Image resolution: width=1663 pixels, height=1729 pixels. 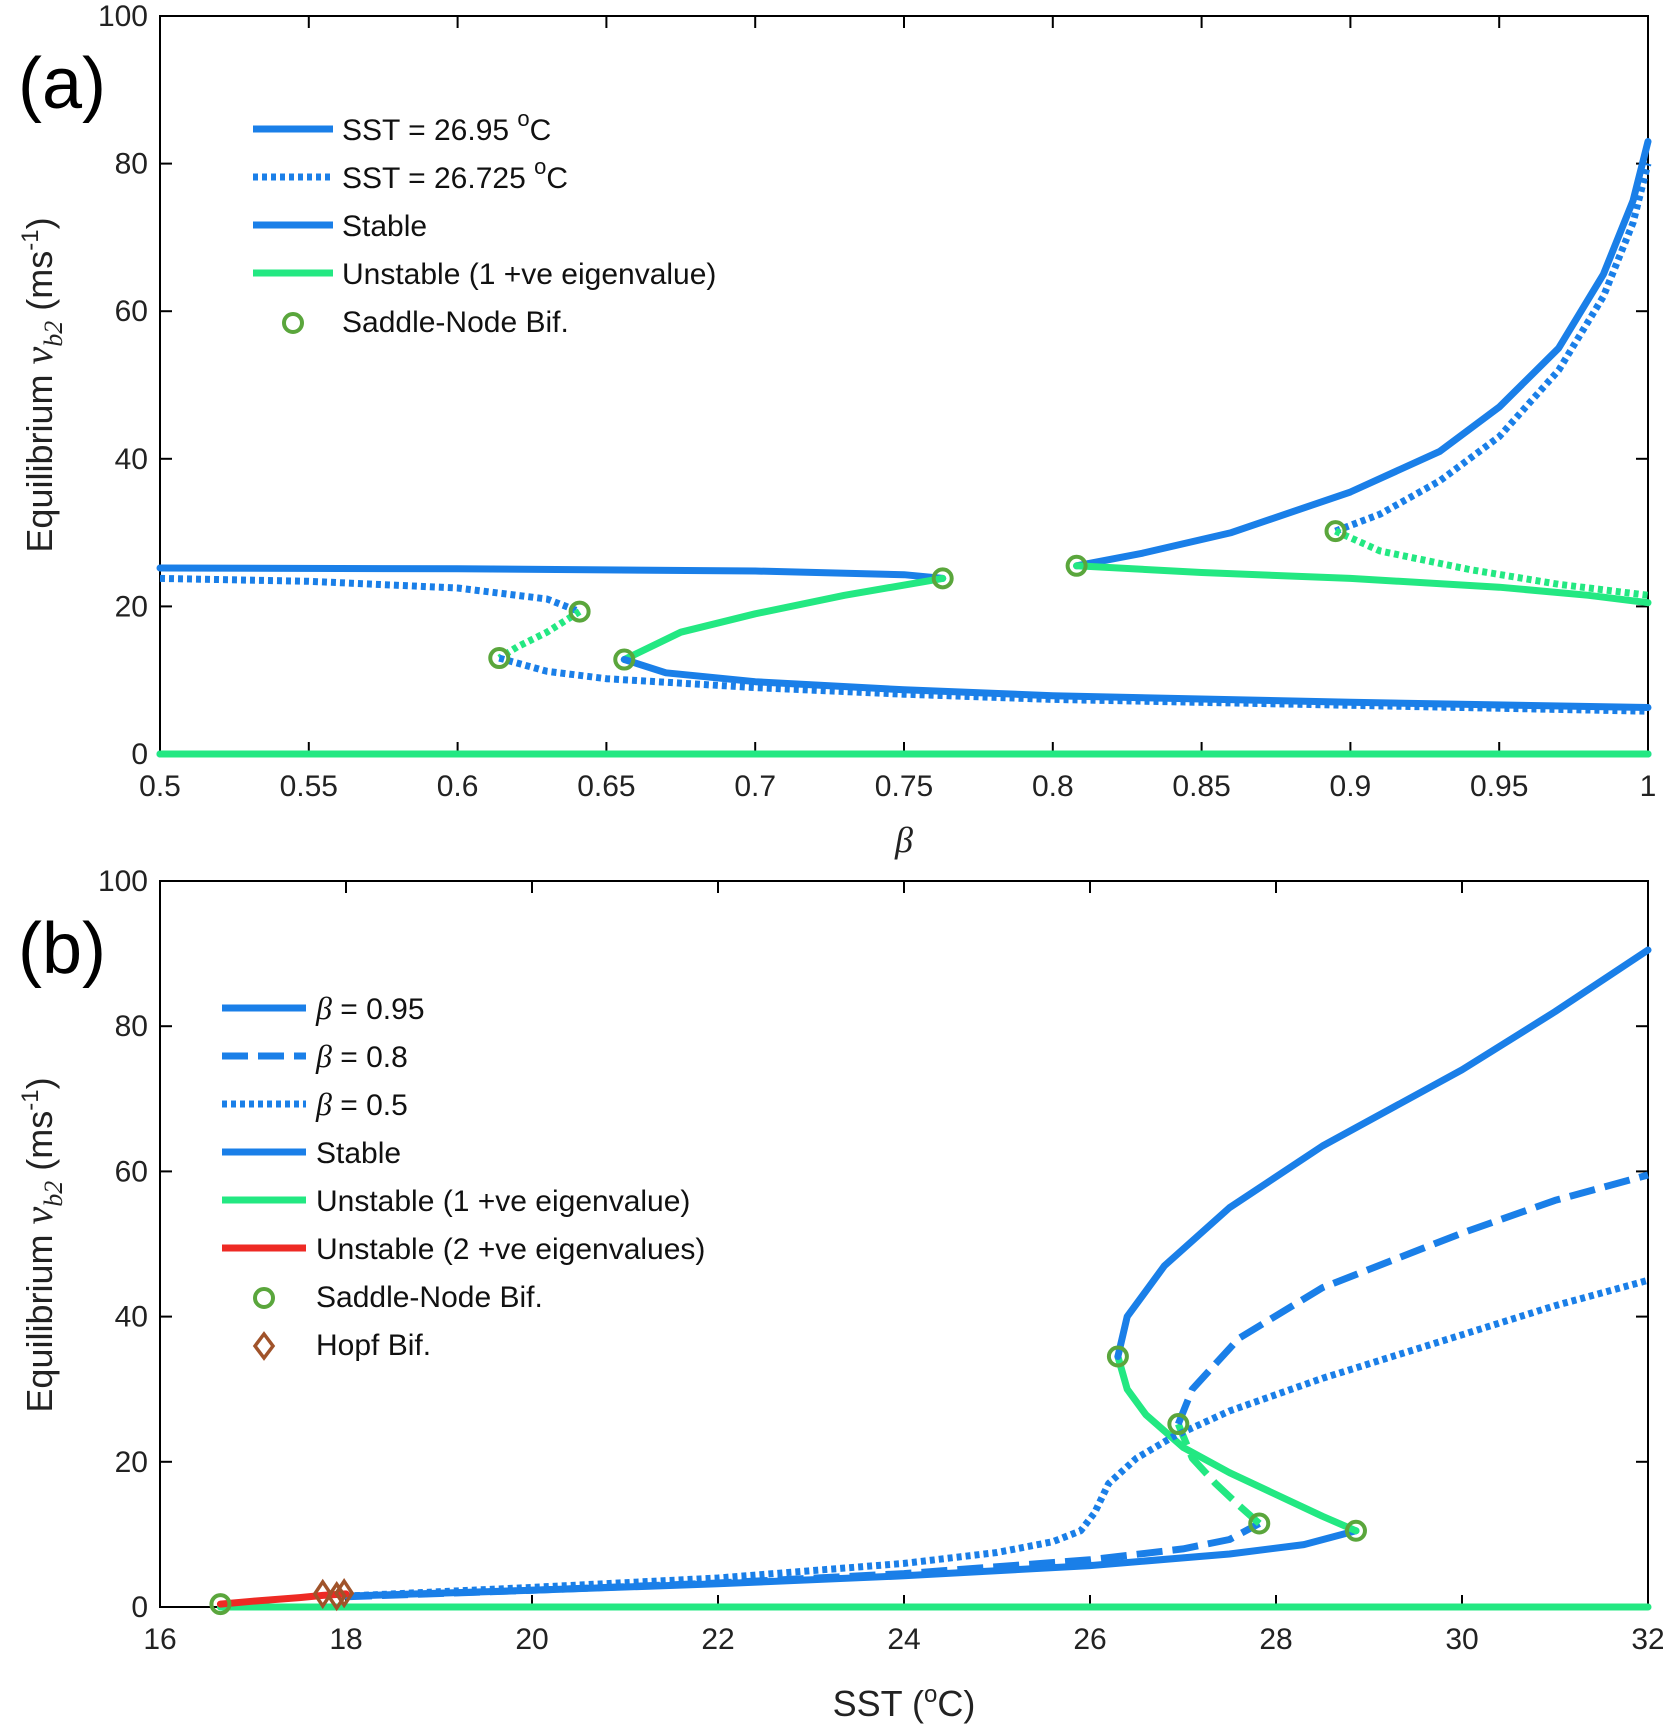 I want to click on legend-entry: β = 0.8, so click(x=315, y=1056).